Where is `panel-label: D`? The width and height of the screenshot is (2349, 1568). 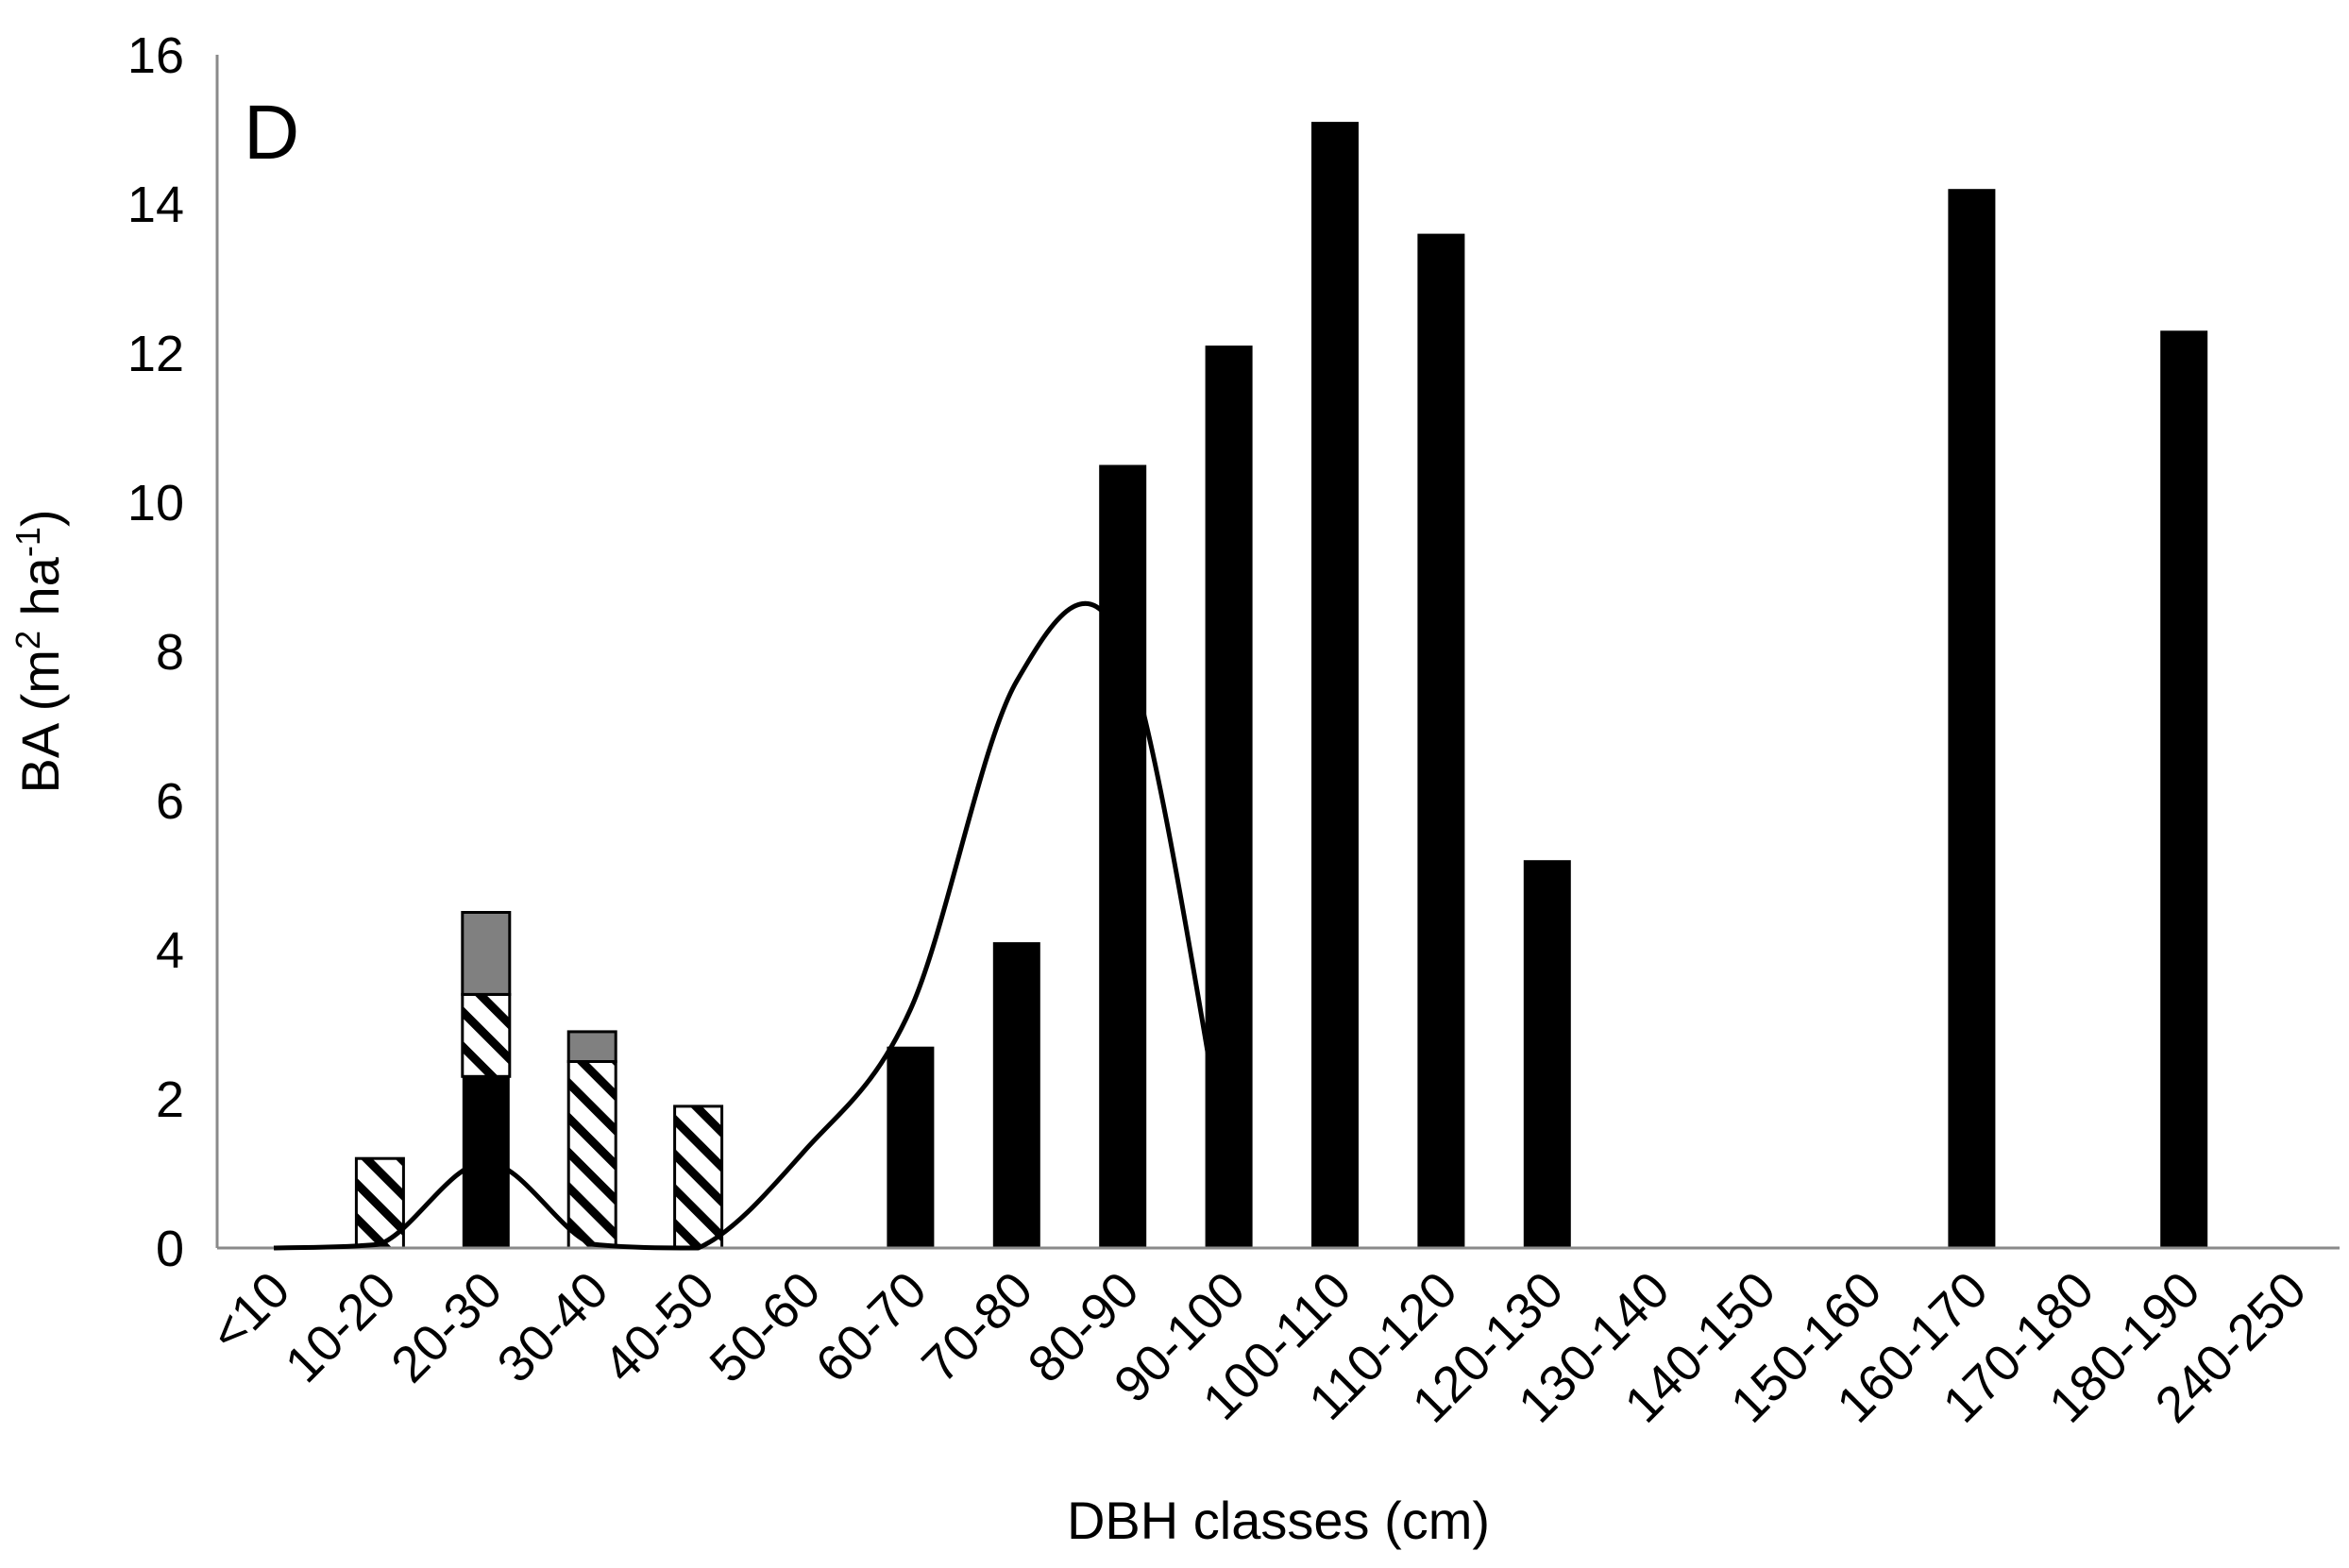
panel-label: D is located at coordinates (271, 133).